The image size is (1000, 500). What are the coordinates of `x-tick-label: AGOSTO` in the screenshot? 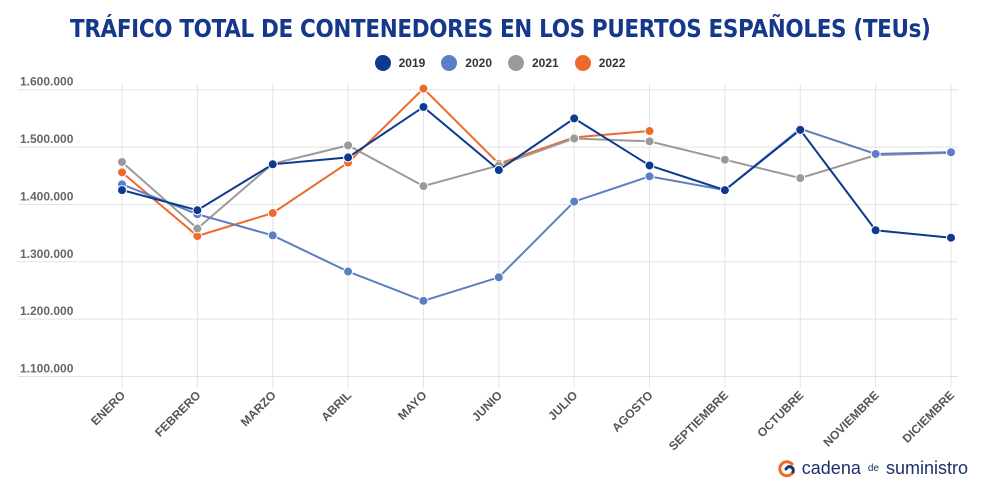 It's located at (632, 411).